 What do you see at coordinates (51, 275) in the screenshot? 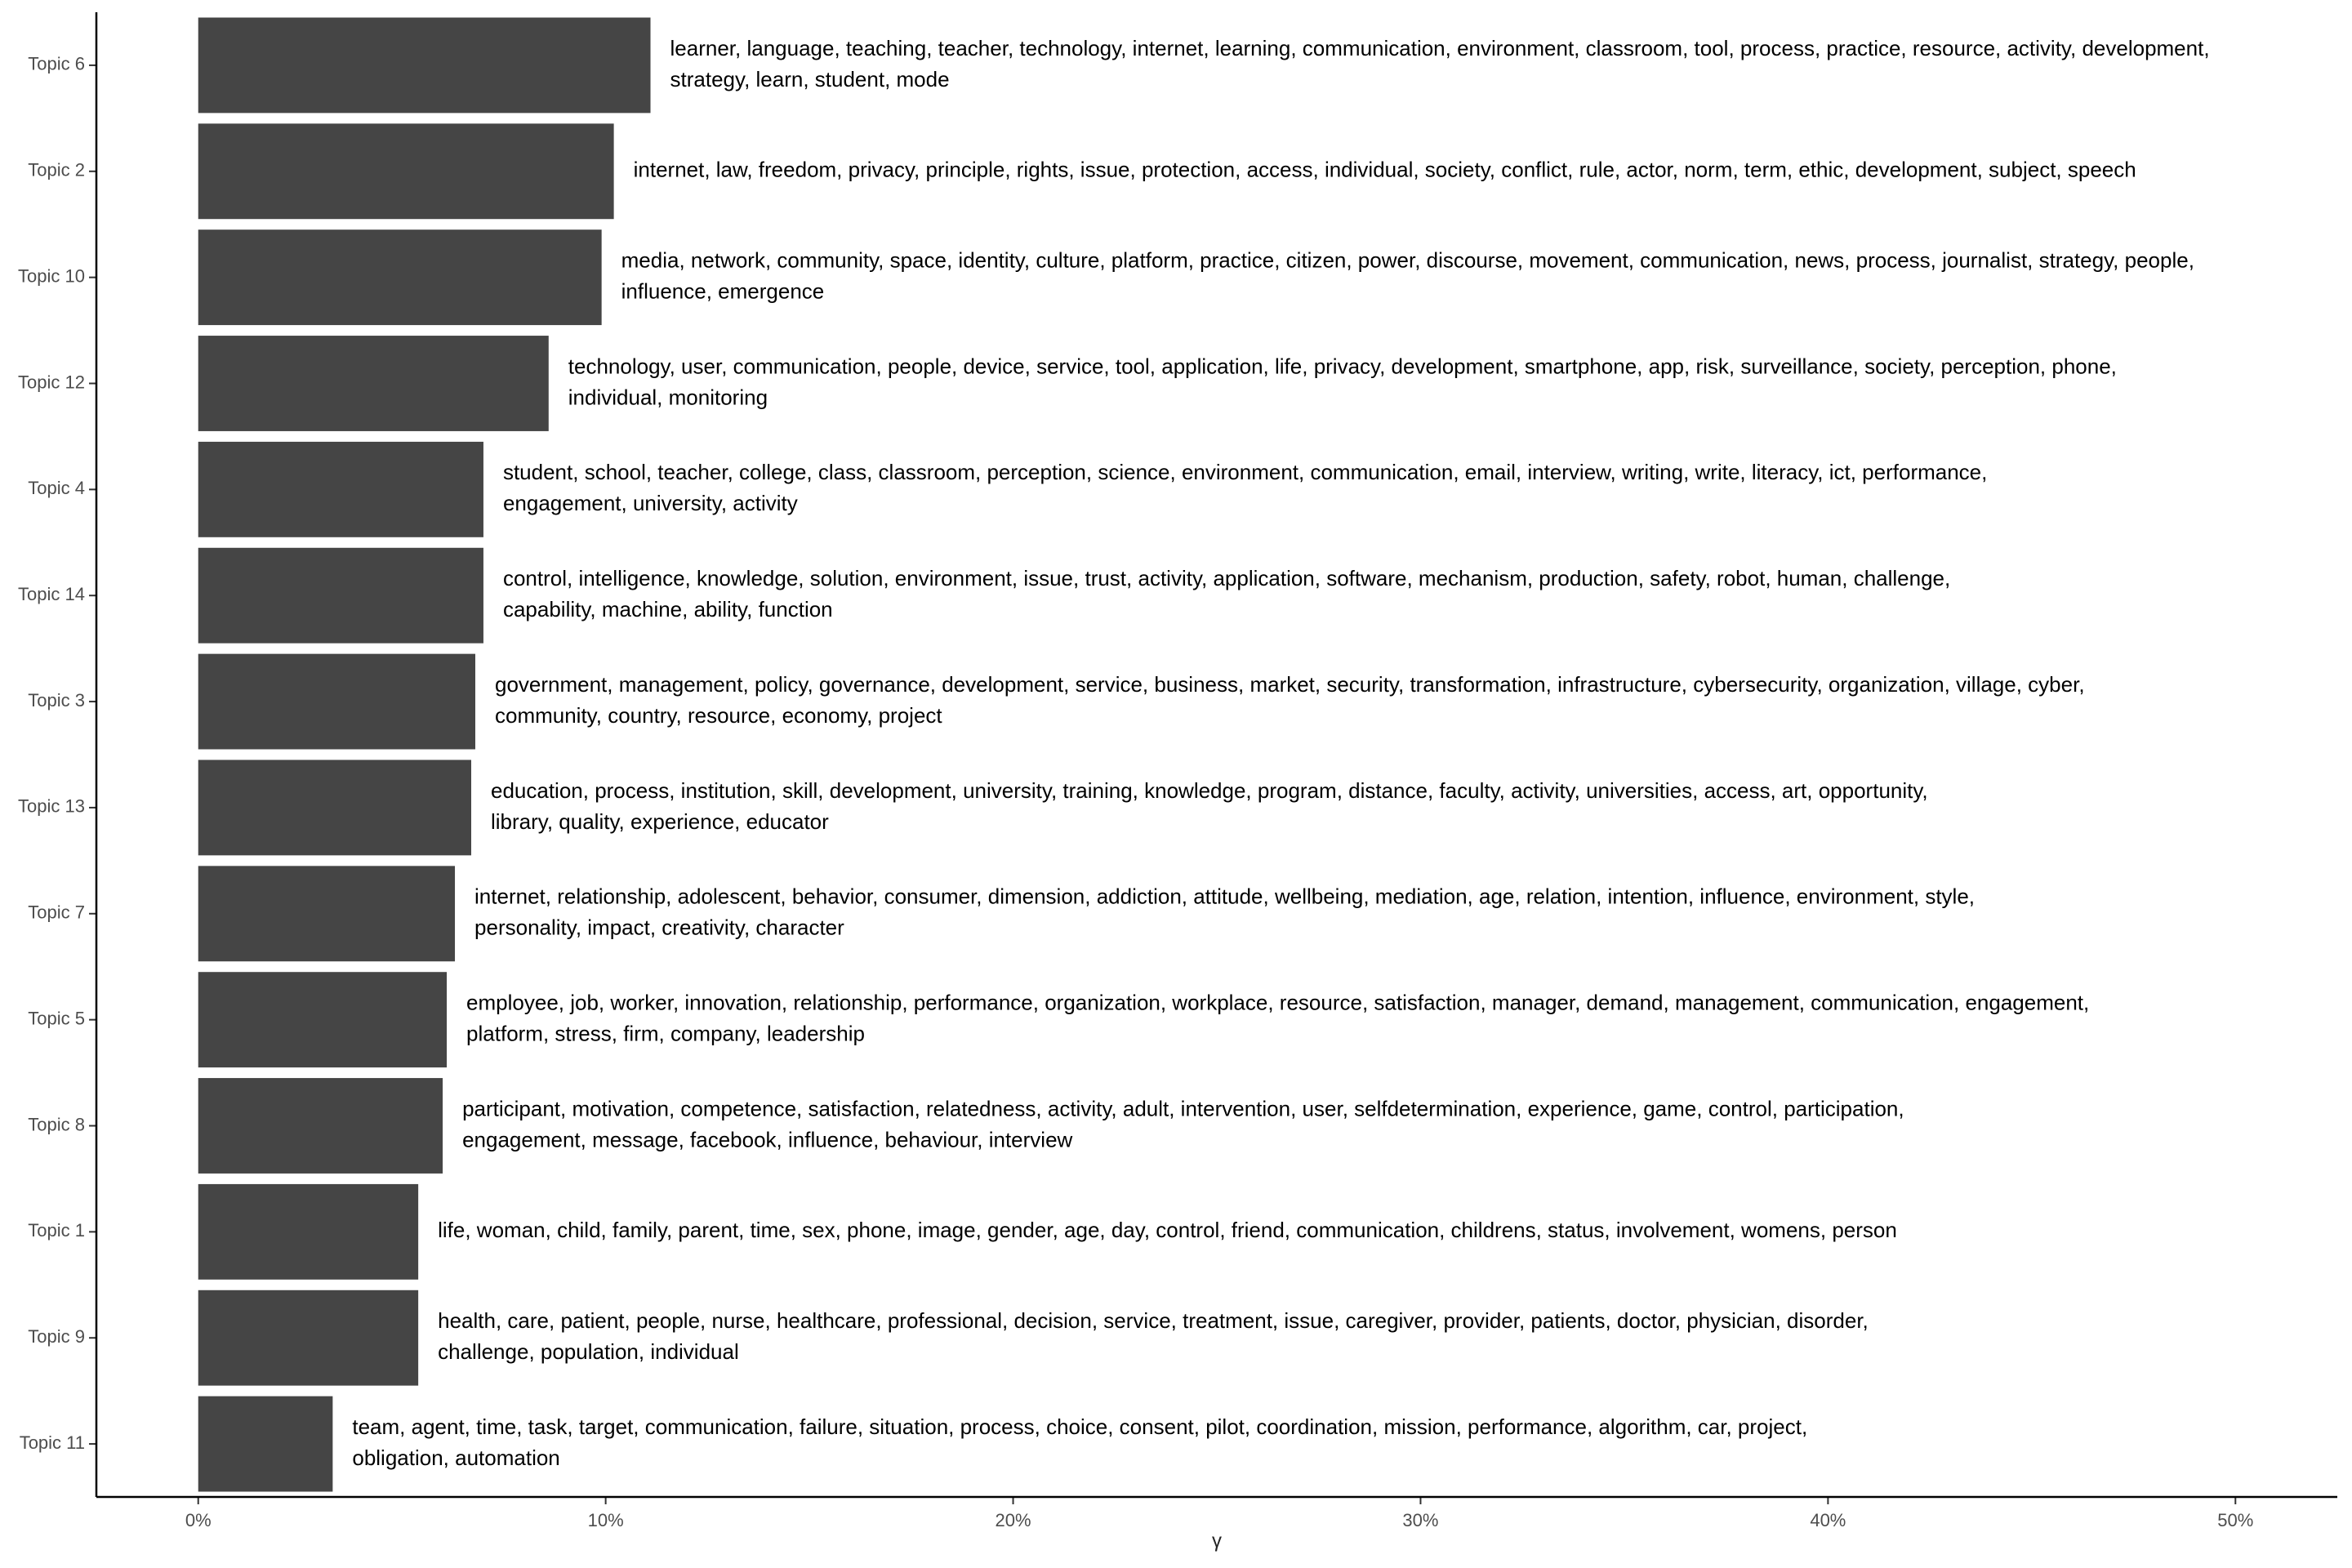
I see `y-tick-label: Topic 10` at bounding box center [51, 275].